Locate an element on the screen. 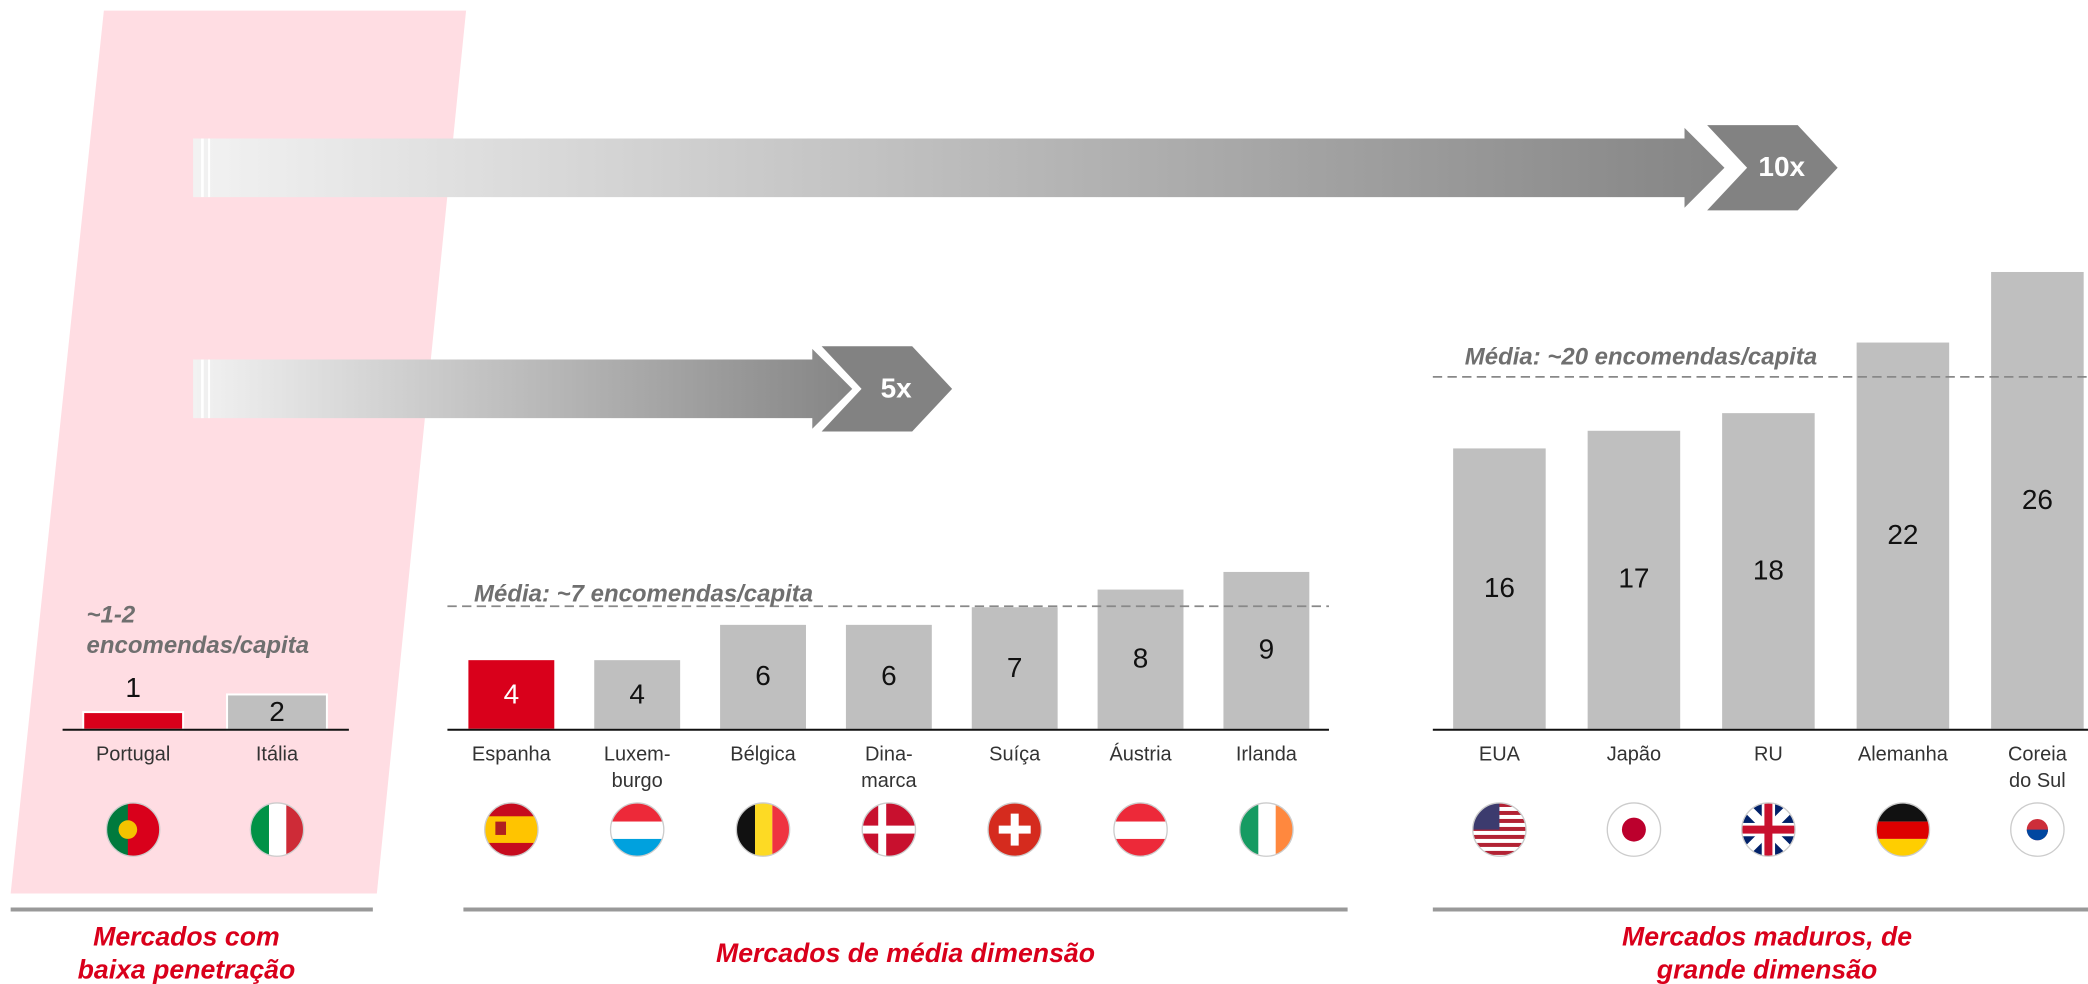 The height and width of the screenshot is (984, 2088). category-label: Irlanda is located at coordinates (1266, 754).